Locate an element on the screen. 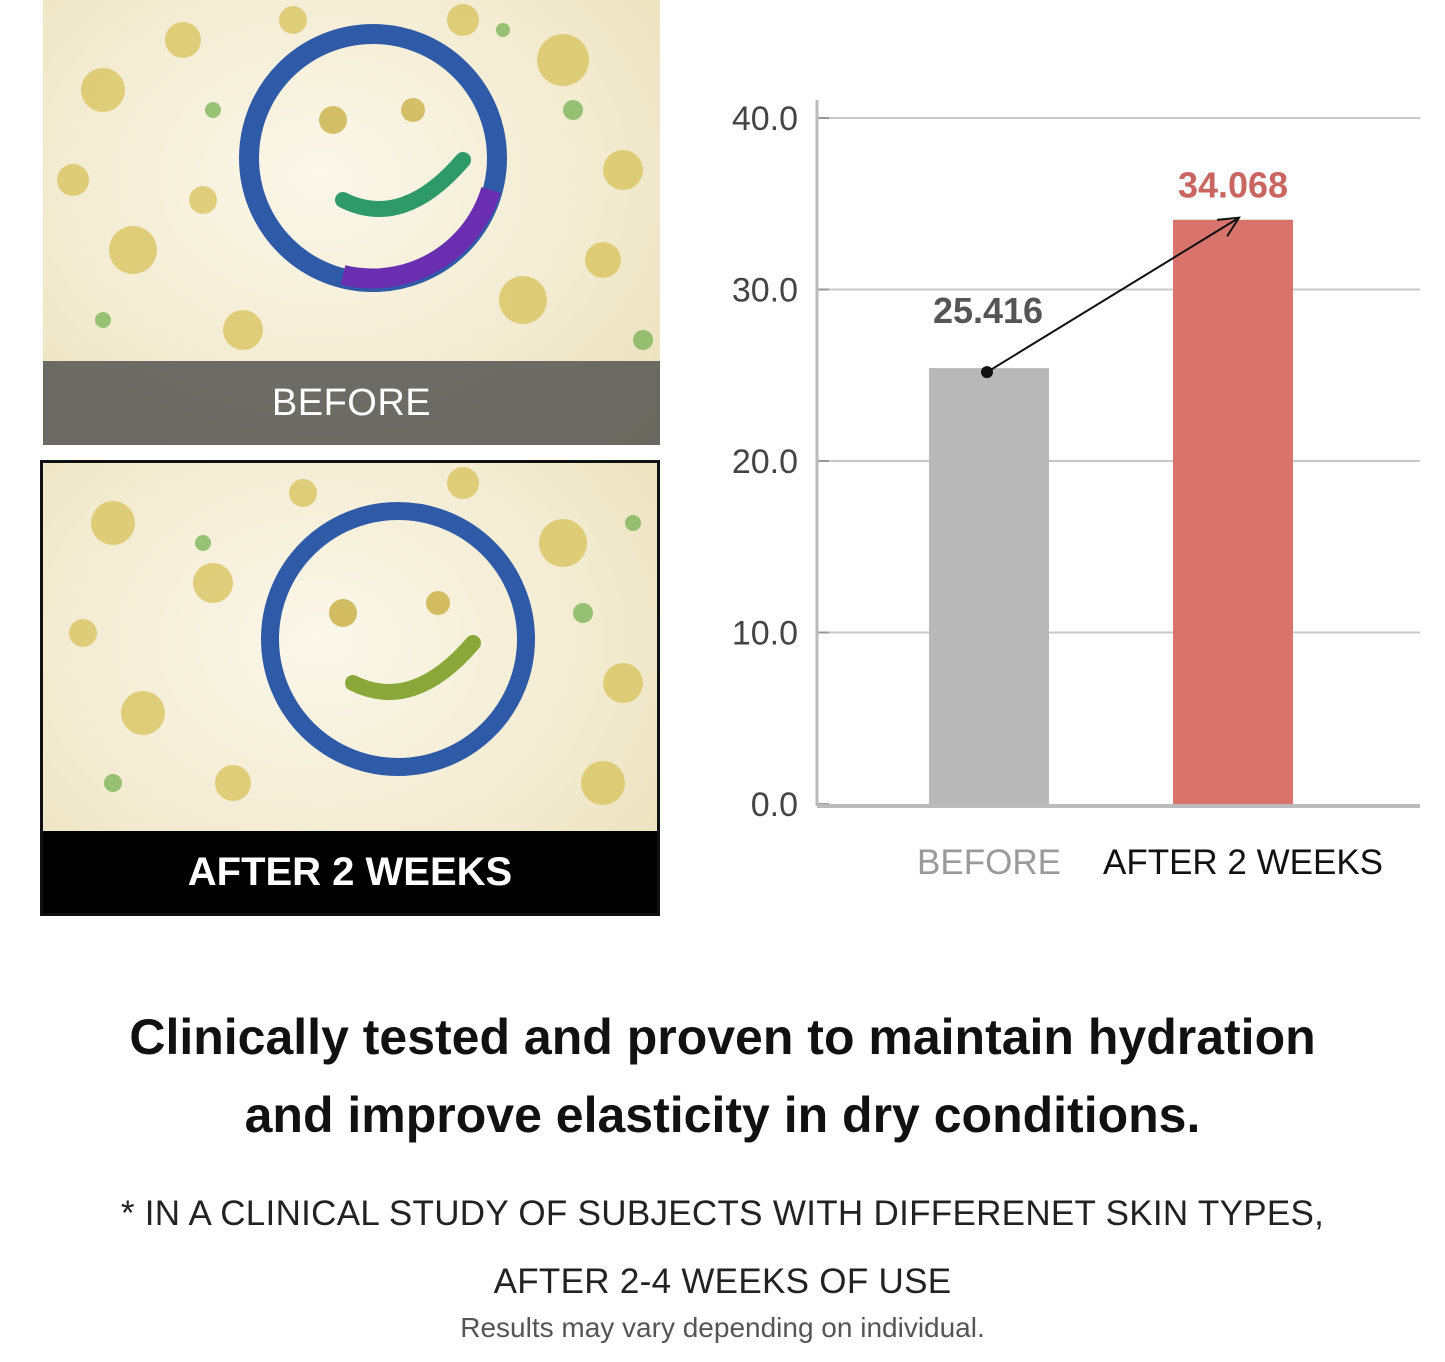  y-tick-label: 40.0 is located at coordinates (765, 119).